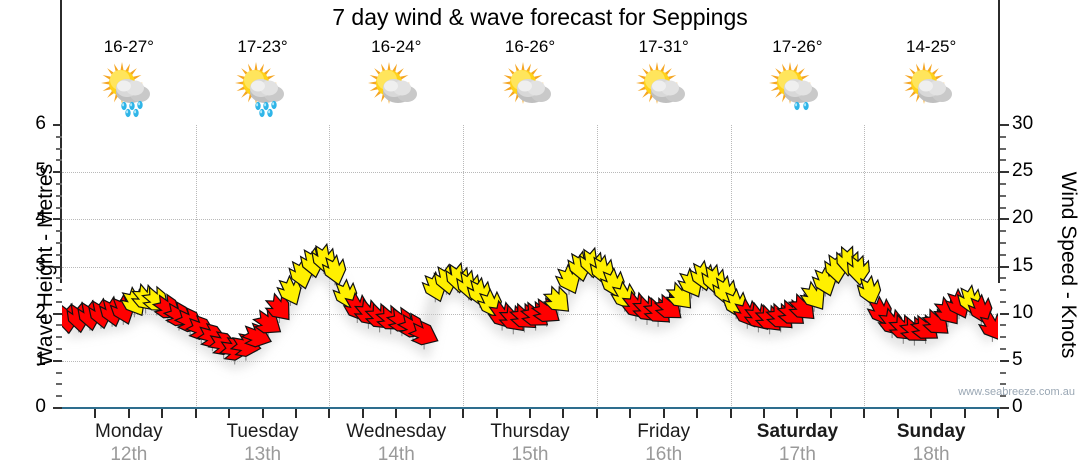 The image size is (1080, 475). Describe the element at coordinates (797, 431) in the screenshot. I see `day-name-label: Saturday` at that location.